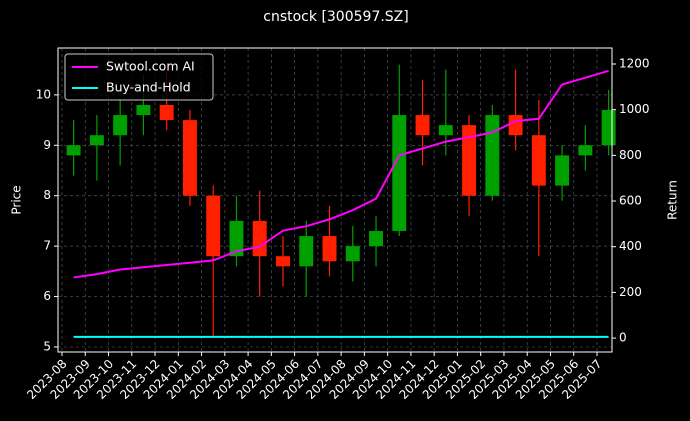 The image size is (690, 421). Describe the element at coordinates (139, 77) in the screenshot. I see `legend-box` at that location.